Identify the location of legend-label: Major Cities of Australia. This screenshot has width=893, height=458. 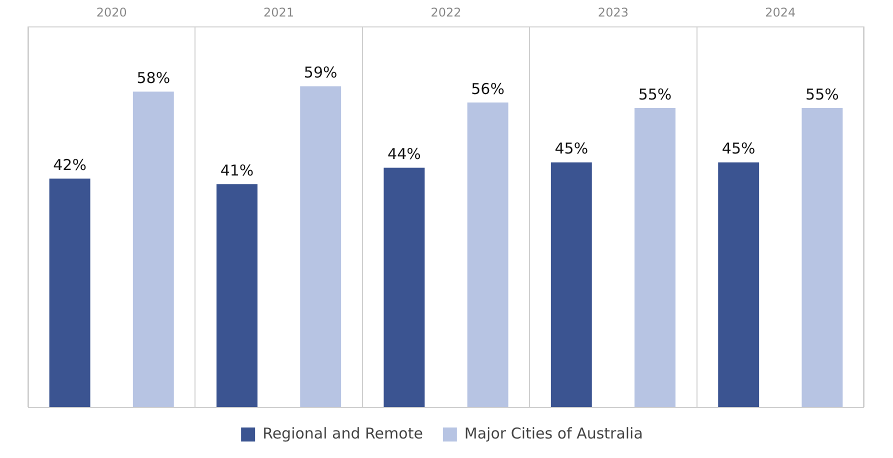
(553, 433).